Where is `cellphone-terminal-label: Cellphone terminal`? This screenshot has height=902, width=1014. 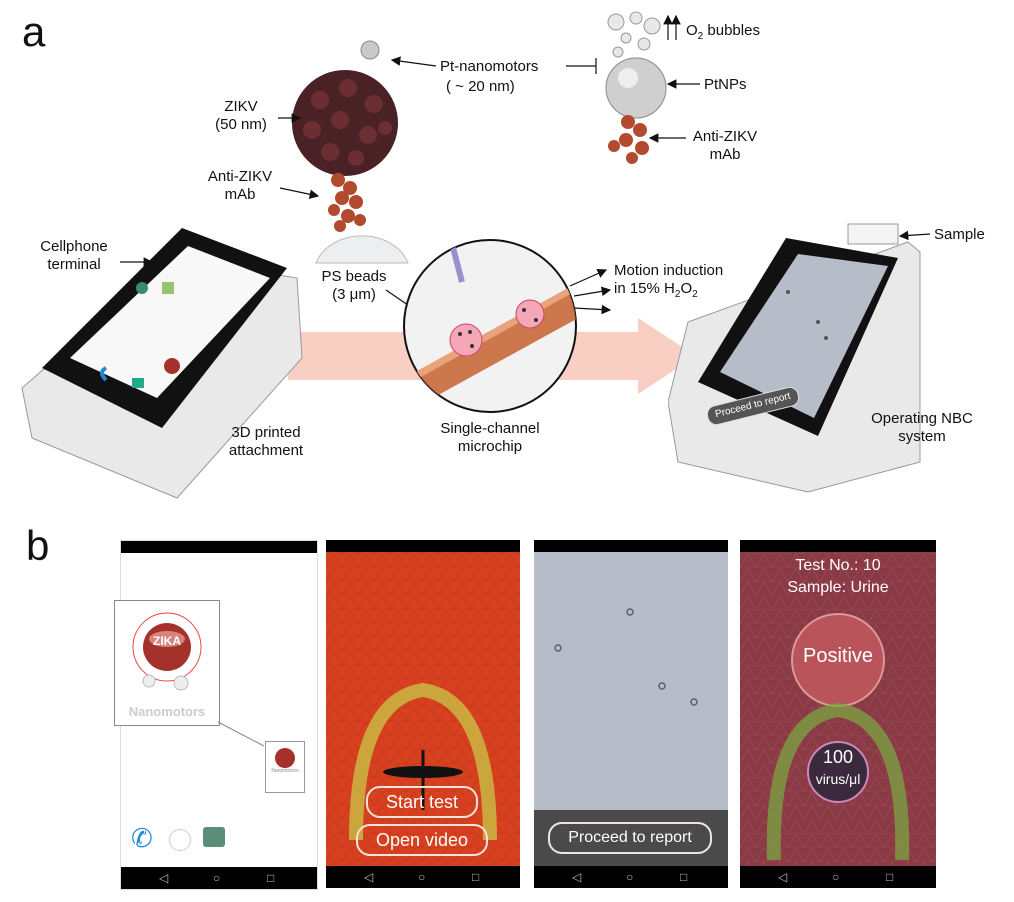 cellphone-terminal-label: Cellphone terminal is located at coordinates (74, 255).